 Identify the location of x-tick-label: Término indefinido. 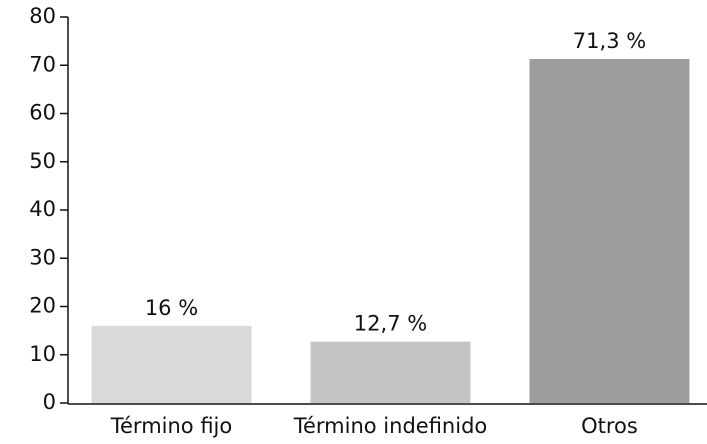
(390, 426).